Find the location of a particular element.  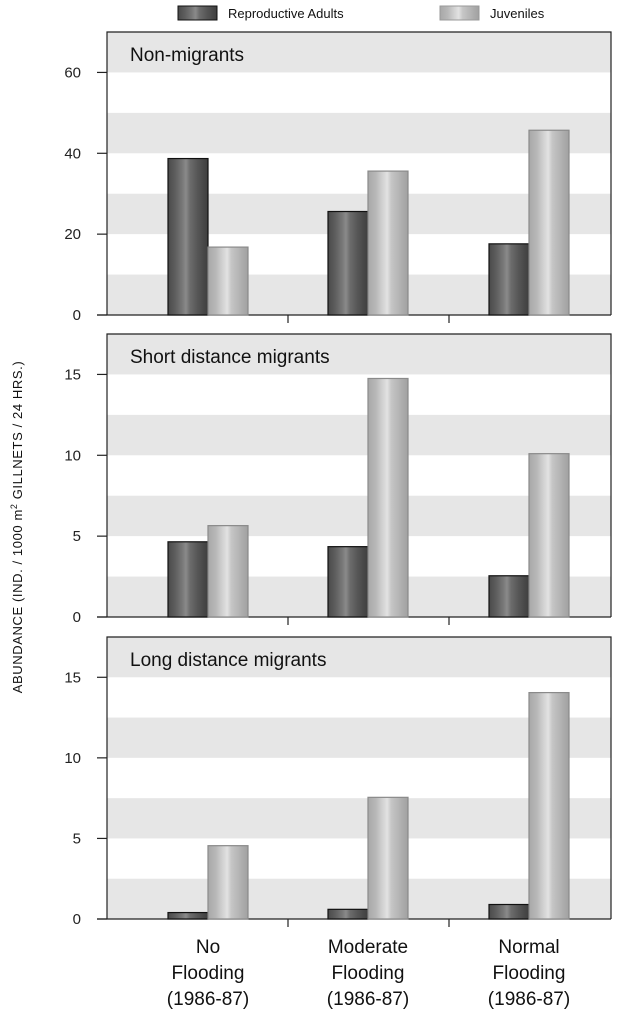

y-tick-label: 40 is located at coordinates (72, 153).